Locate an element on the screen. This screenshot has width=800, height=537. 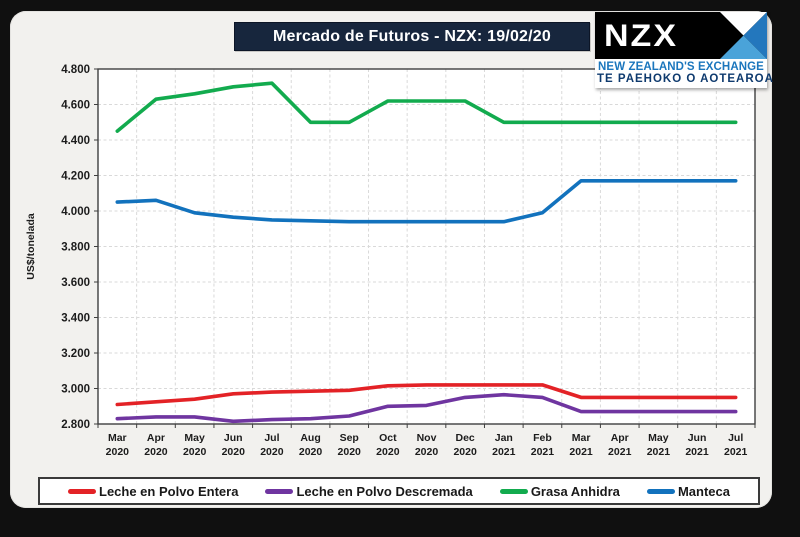
y-axis-title: US$/tonelada is located at coordinates (31, 246).